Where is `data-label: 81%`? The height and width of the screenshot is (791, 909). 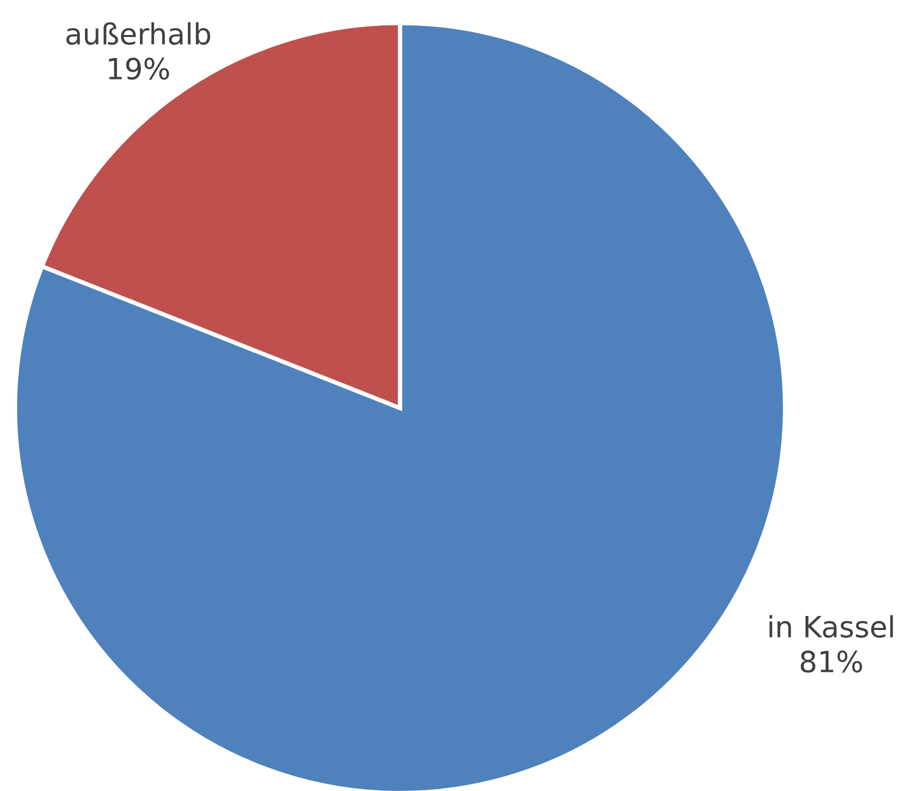
data-label: 81% is located at coordinates (831, 661).